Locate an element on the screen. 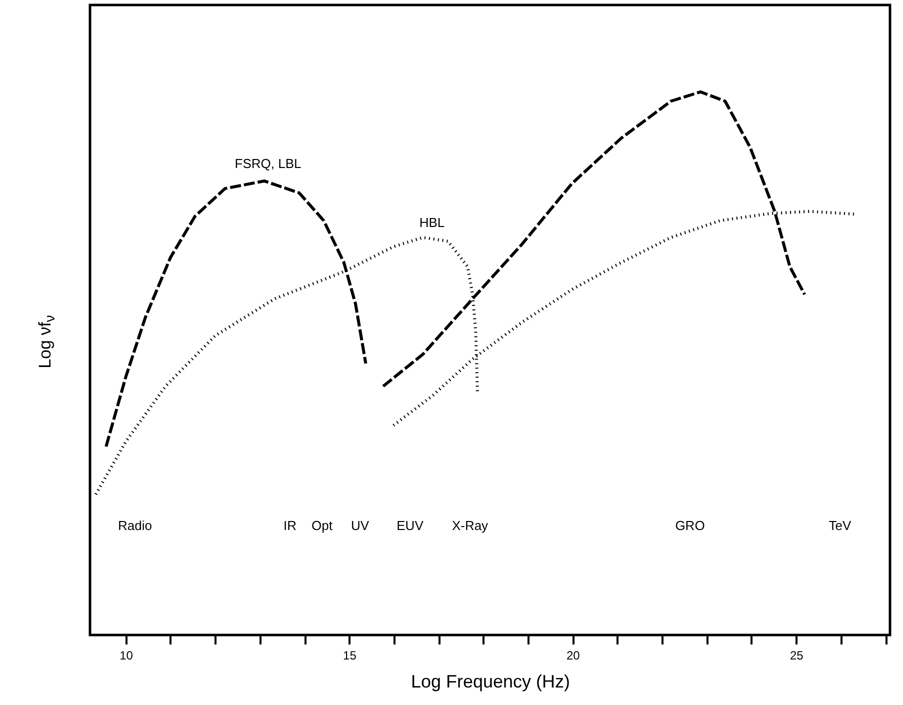 The height and width of the screenshot is (705, 903). annotation: FSRQ, LBL is located at coordinates (268, 163).